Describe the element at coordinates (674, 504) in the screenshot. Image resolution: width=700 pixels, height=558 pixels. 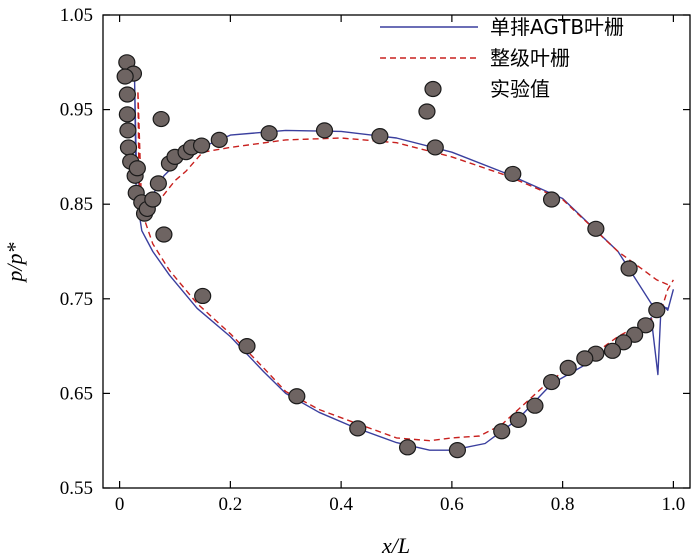
I see `x-tick-label: 1.0` at that location.